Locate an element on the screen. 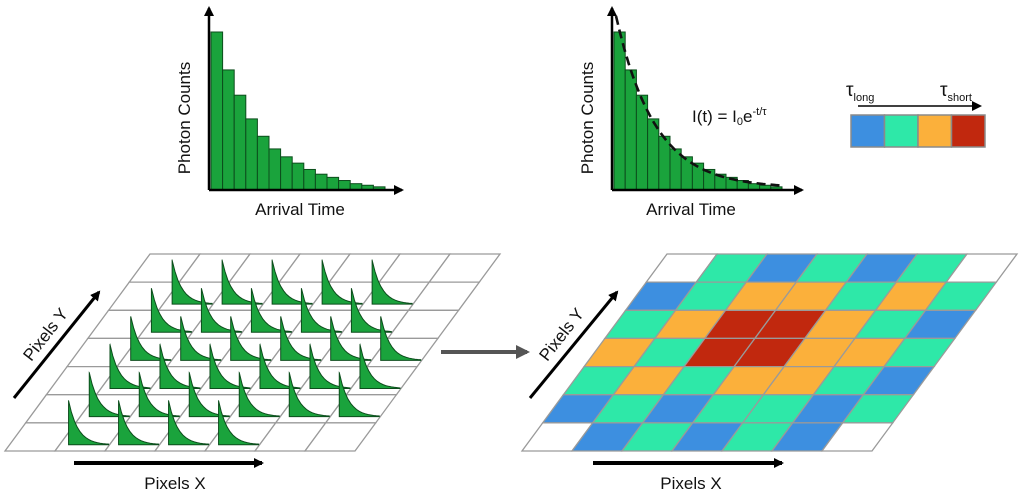 Image resolution: width=1024 pixels, height=501 pixels. histogram-left-bars is located at coordinates (298, 111).